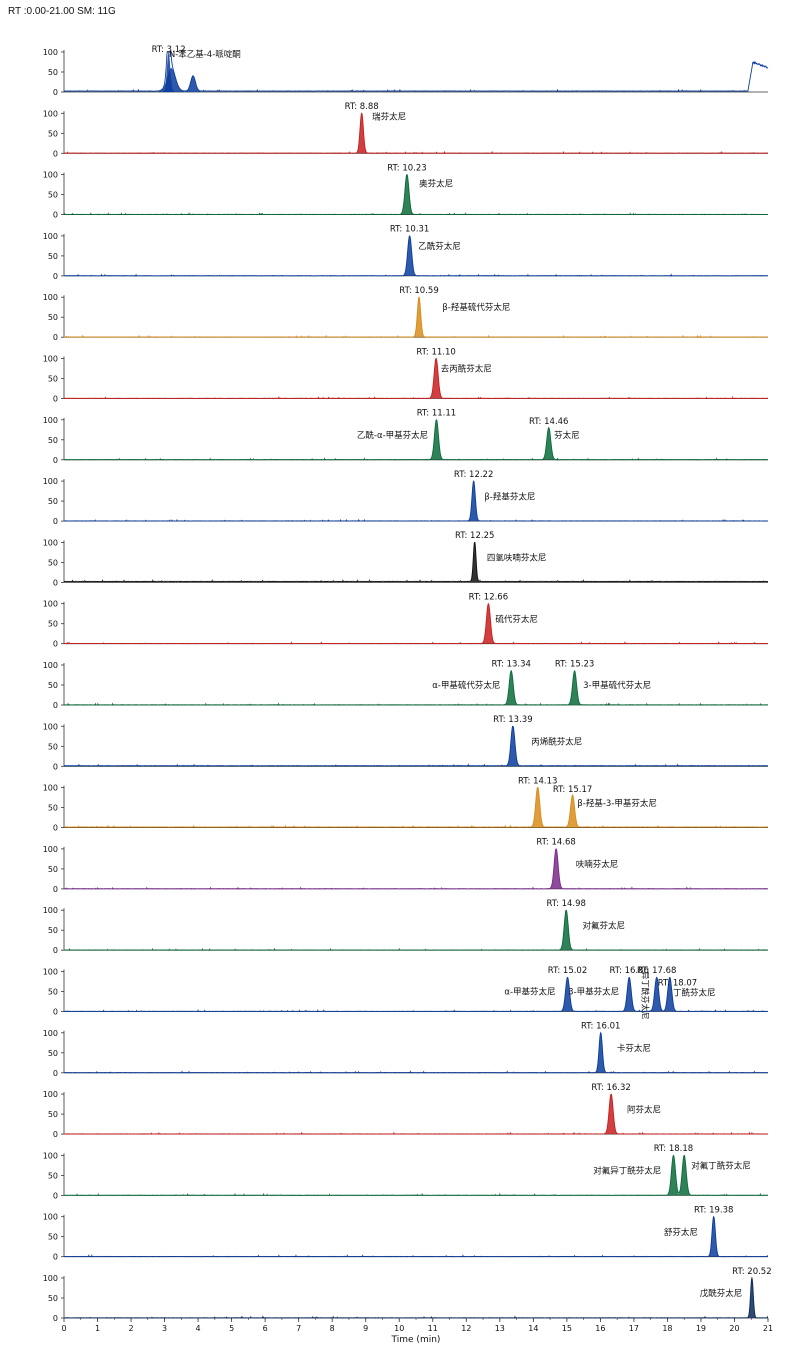 This screenshot has height=1369, width=800. I want to click on rt-label: RT: 16.86, so click(628, 971).